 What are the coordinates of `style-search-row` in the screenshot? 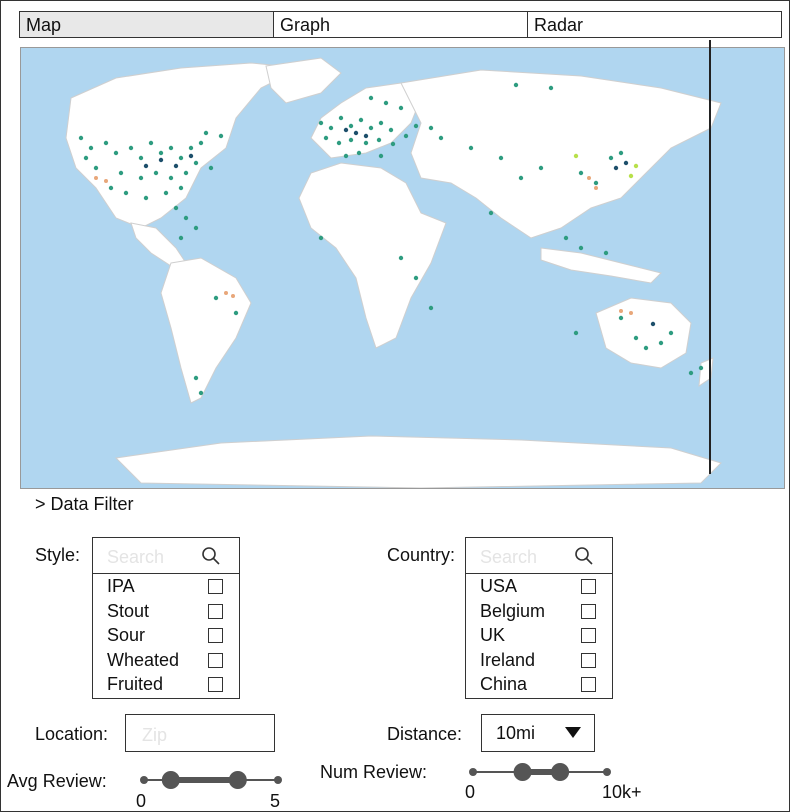 It's located at (166, 556).